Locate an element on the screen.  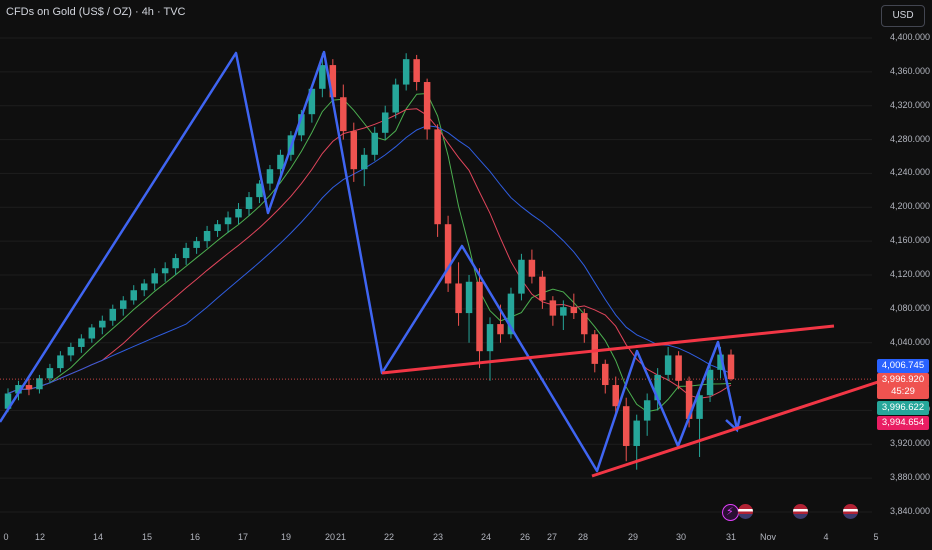
symbol-title: CFDs on Gold (US$ / OZ) · 4h · TVC is located at coordinates (96, 12).